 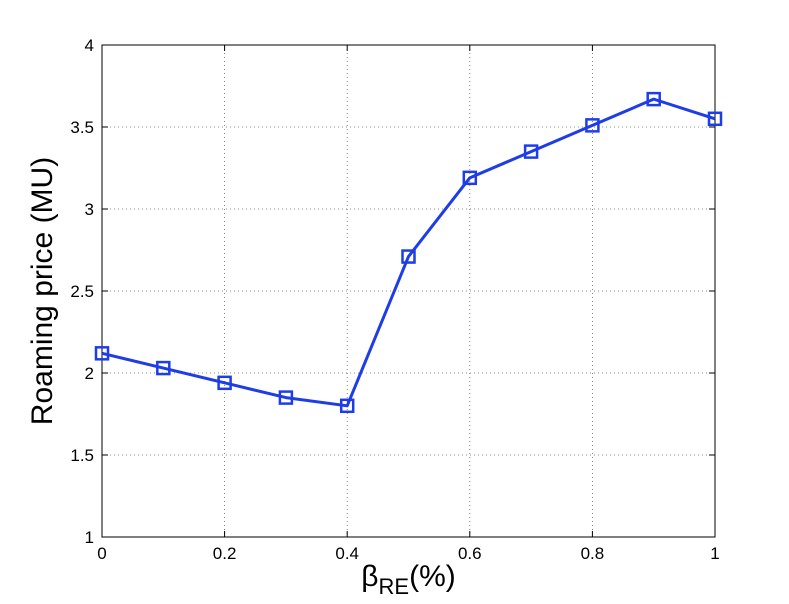 What do you see at coordinates (714, 553) in the screenshot?
I see `x-tick-label: 1` at bounding box center [714, 553].